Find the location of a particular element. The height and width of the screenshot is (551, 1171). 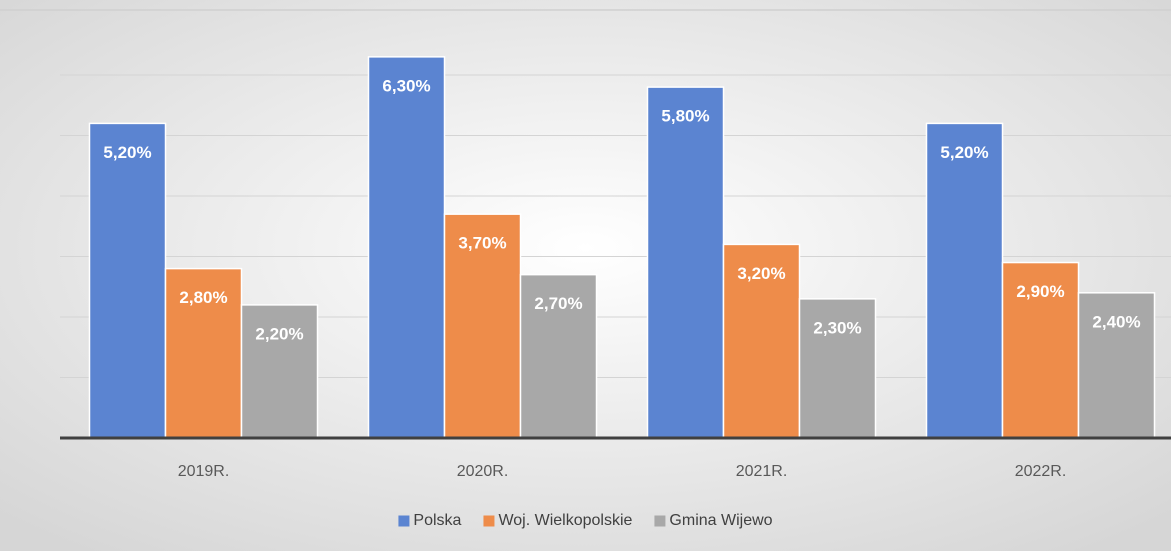

data-label: 5,80% is located at coordinates (685, 116).